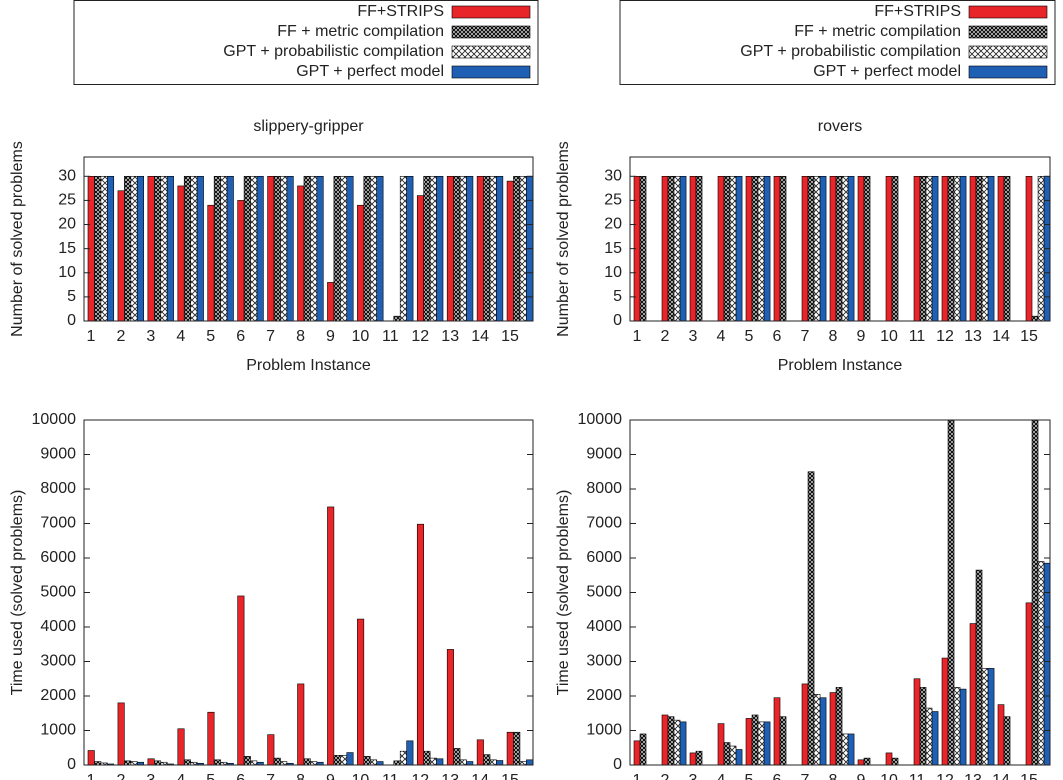 The image size is (1063, 780). I want to click on x-axis-label: Problem Instance, so click(840, 365).